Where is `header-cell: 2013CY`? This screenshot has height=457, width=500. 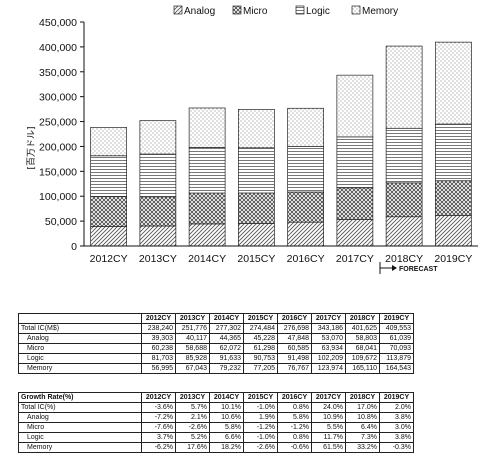
header-cell: 2013CY is located at coordinates (192, 397).